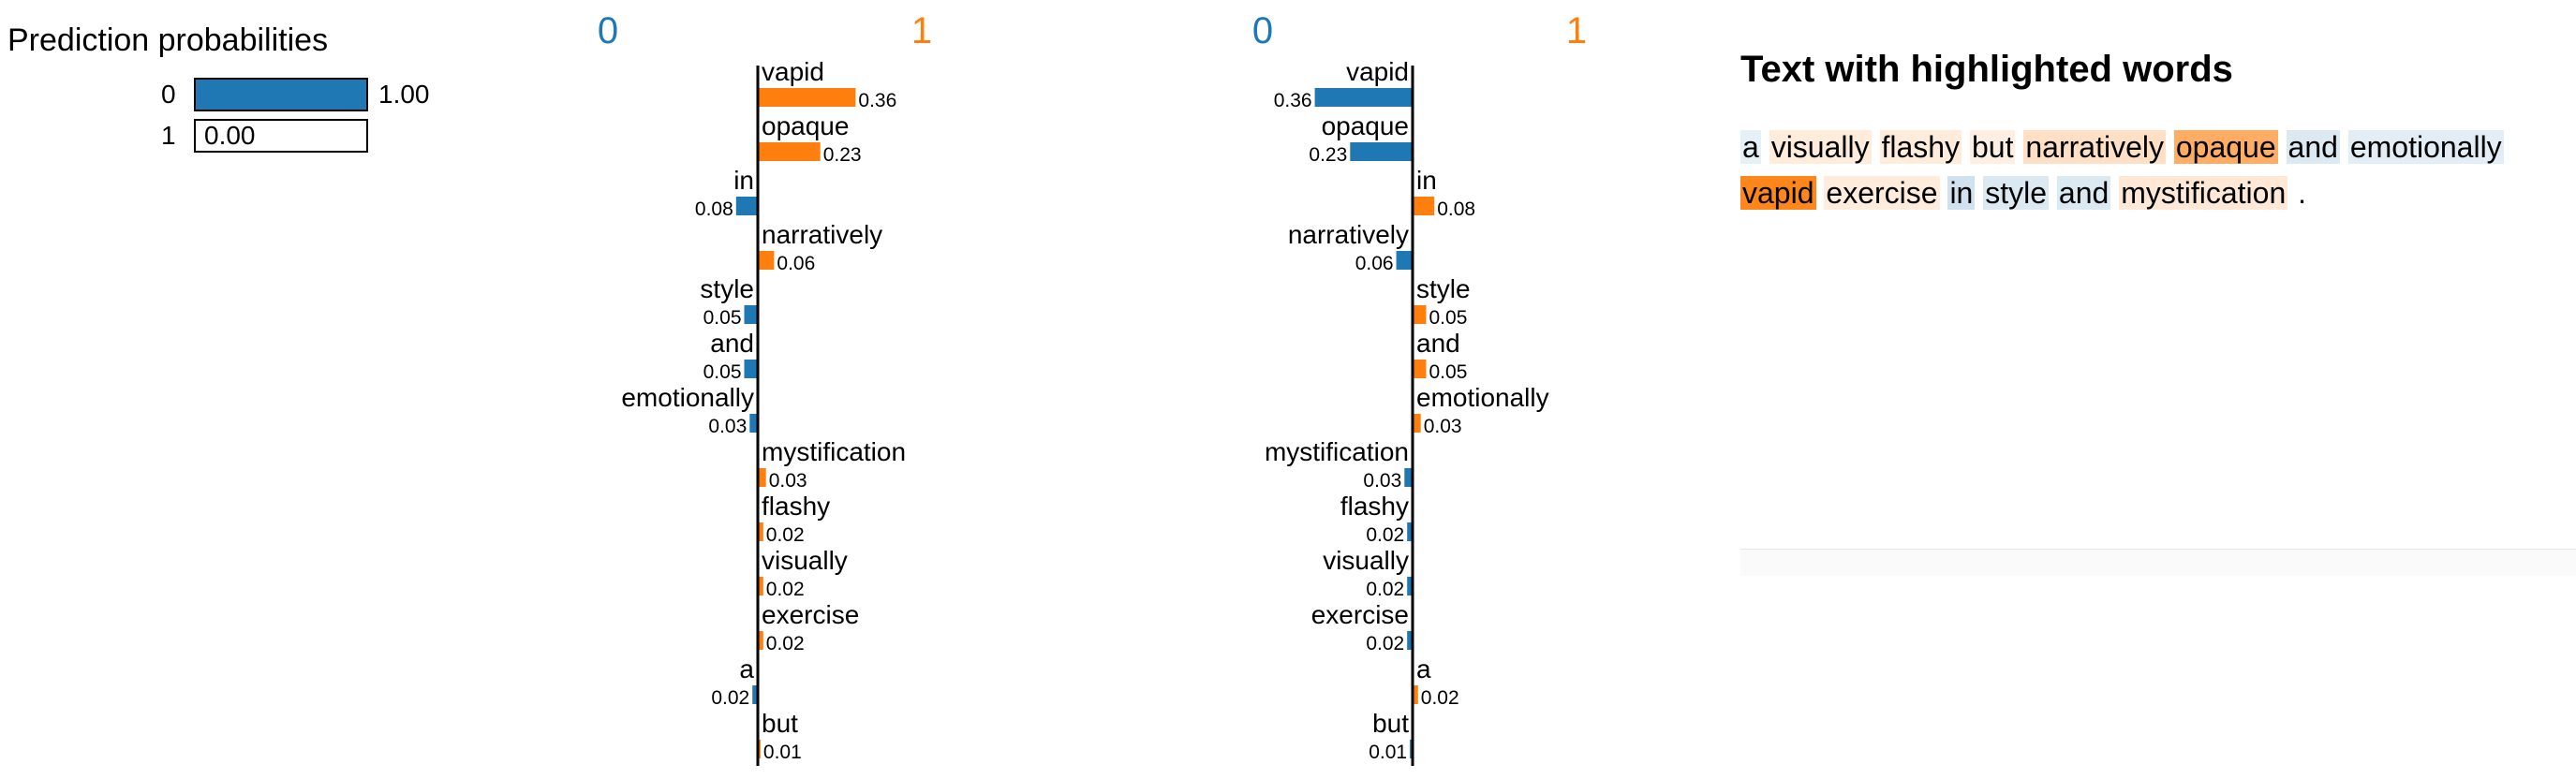 This screenshot has height=779, width=2576. Describe the element at coordinates (1987, 69) in the screenshot. I see `highlighted-text-title: Text with highlighted words` at that location.